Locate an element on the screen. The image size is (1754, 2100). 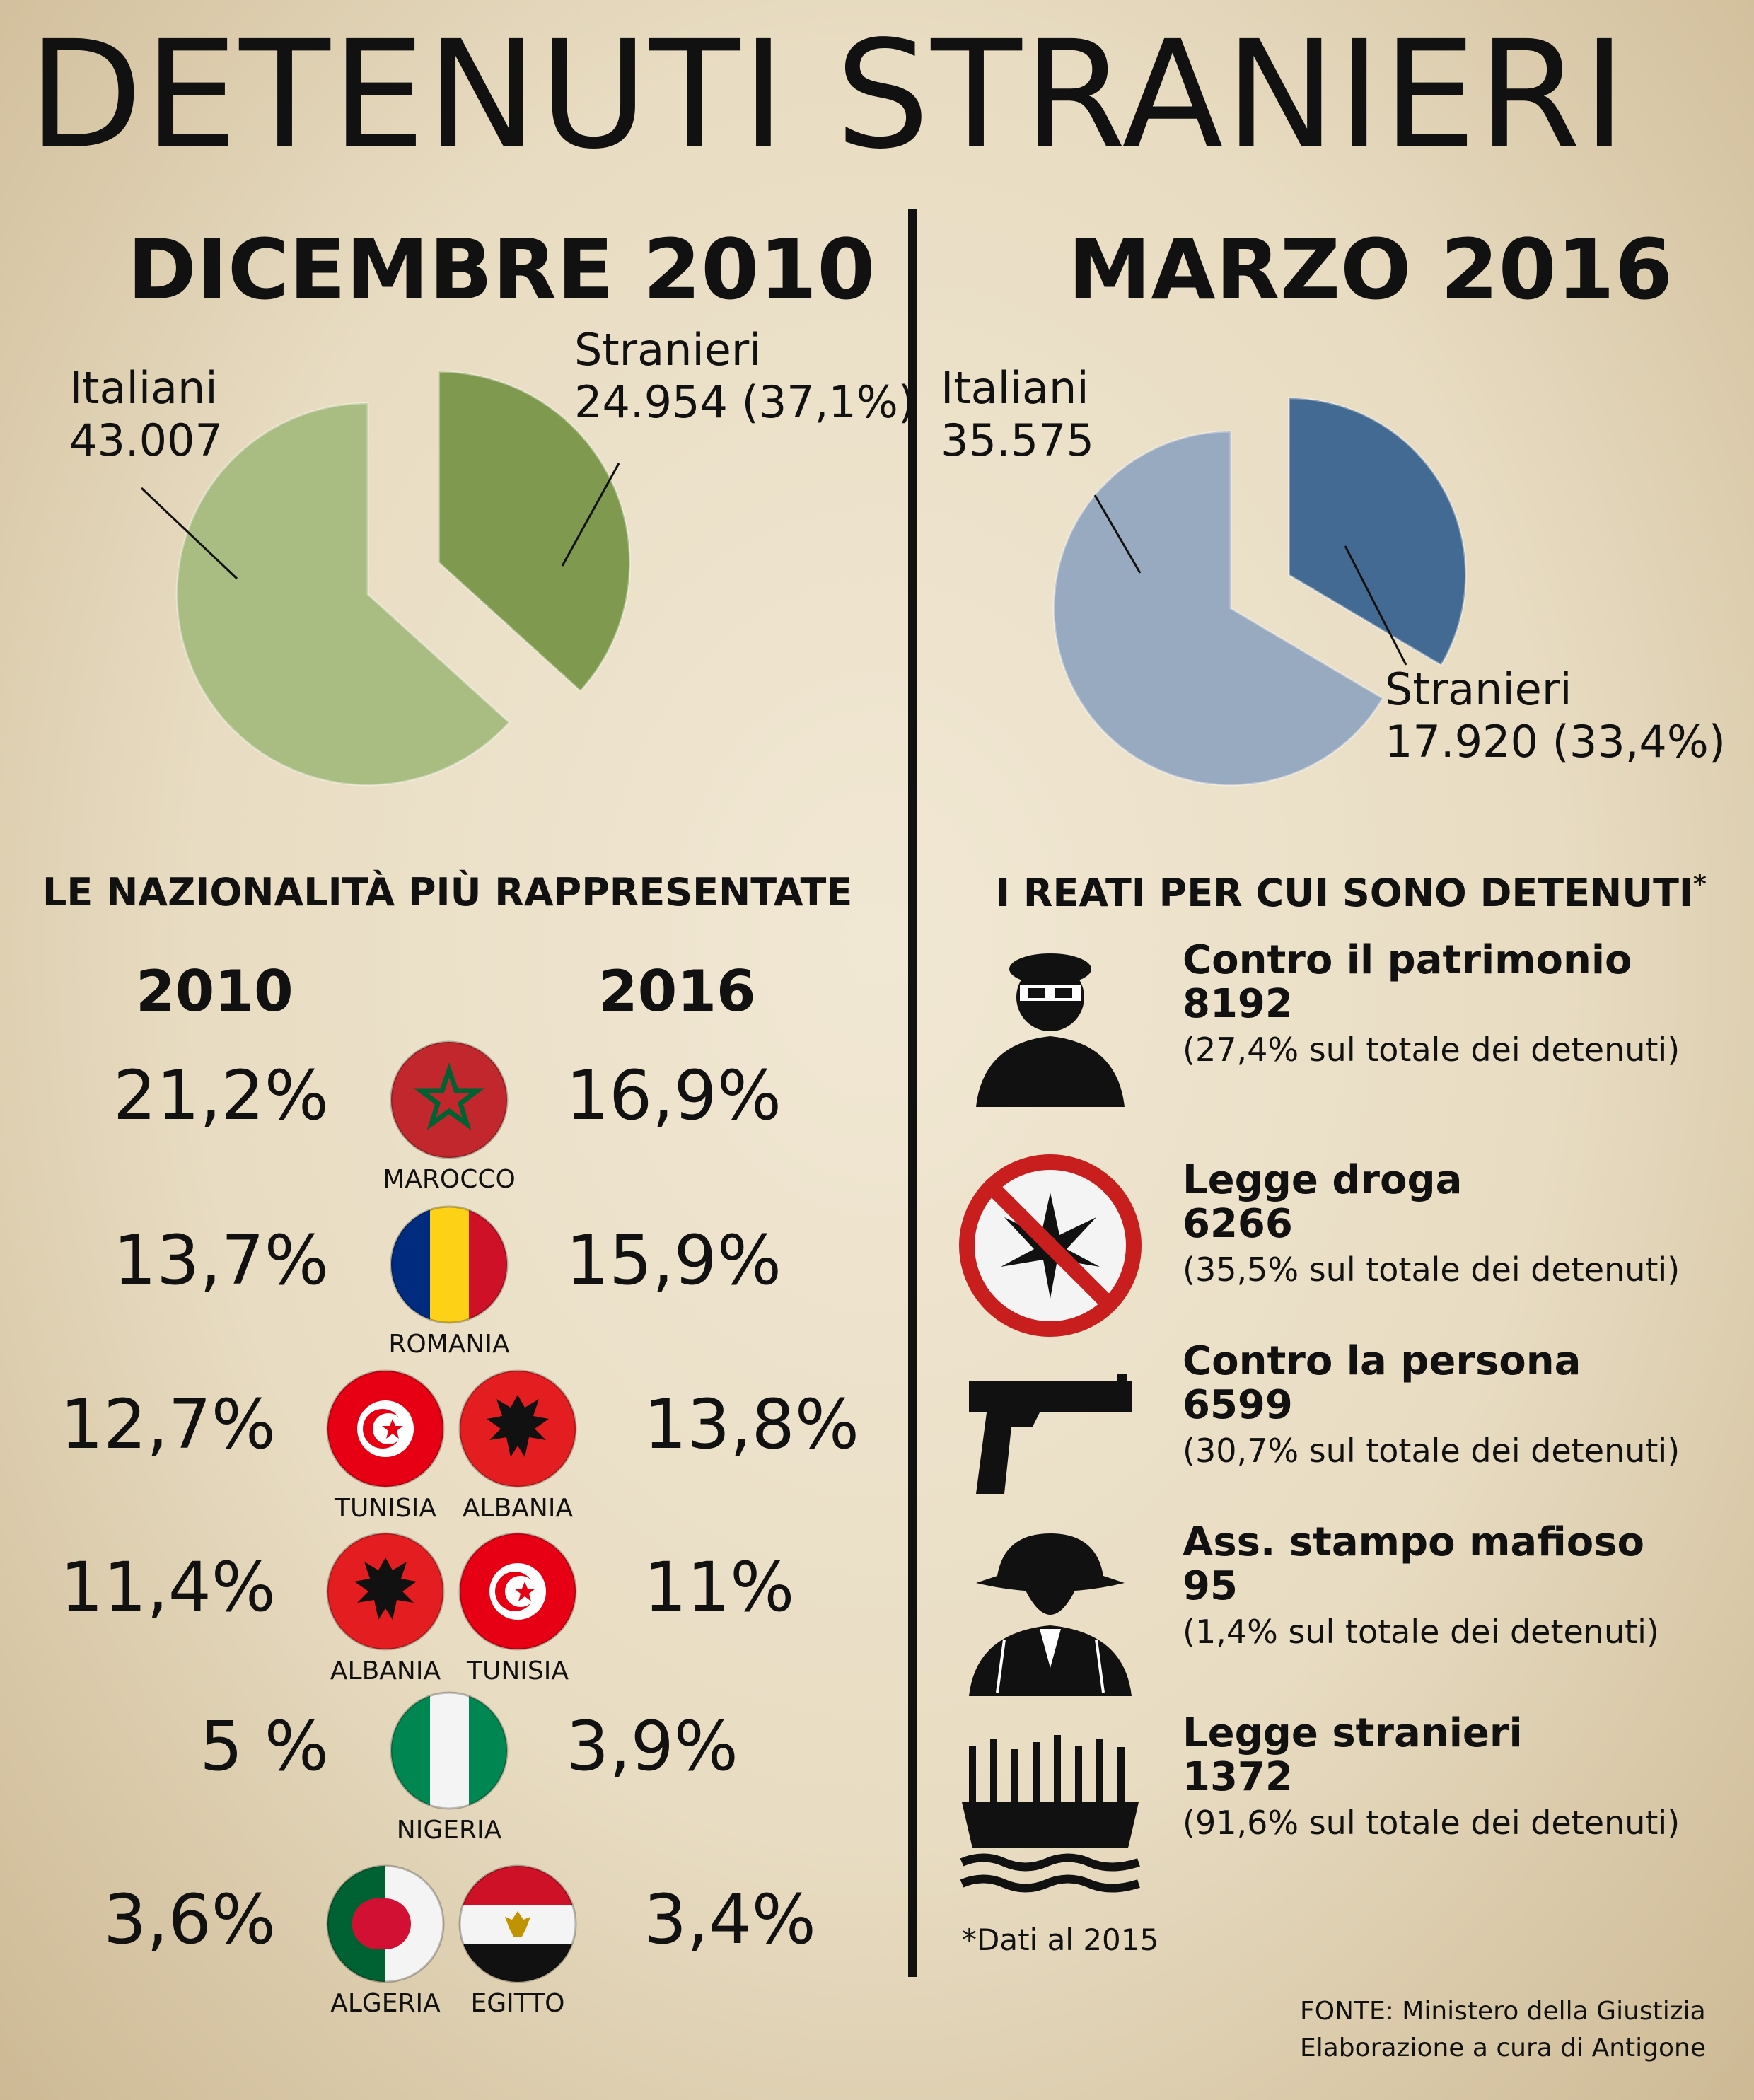
algeria-flag-icon is located at coordinates (385, 1924).